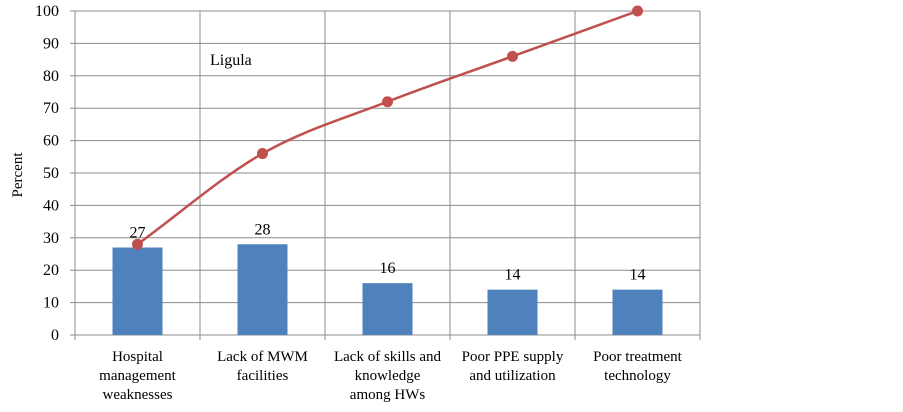 The height and width of the screenshot is (412, 903). Describe the element at coordinates (513, 357) in the screenshot. I see `x-category-label: Poor PPE supply` at that location.